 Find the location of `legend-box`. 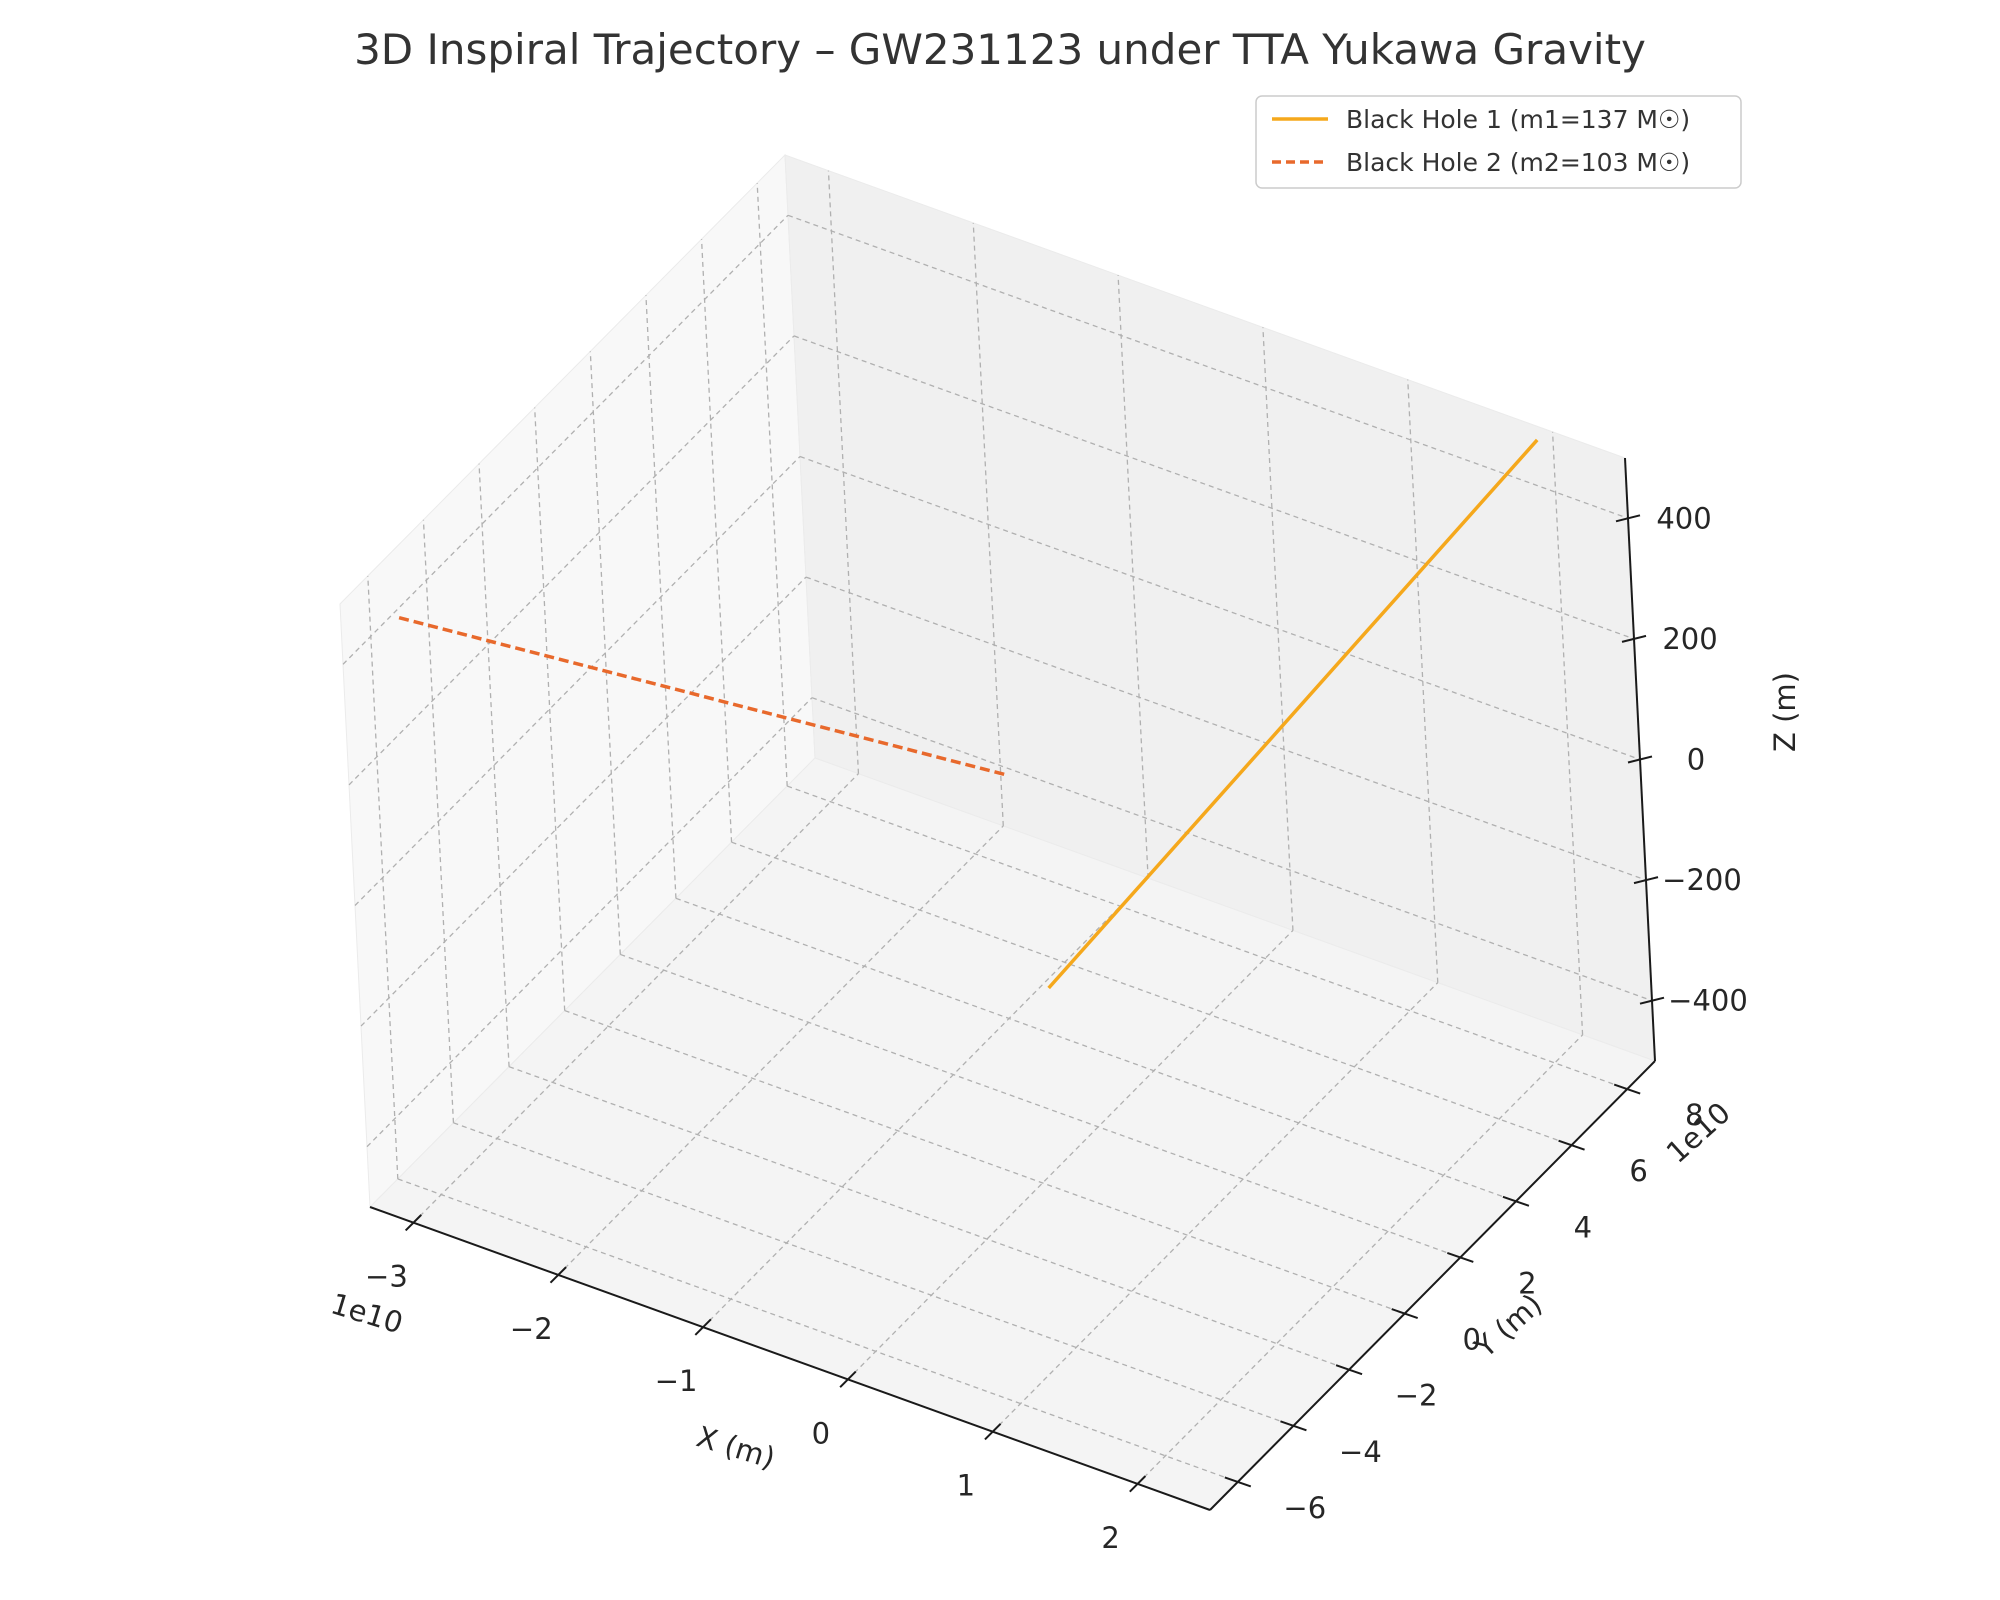

legend-box is located at coordinates (1498, 142).